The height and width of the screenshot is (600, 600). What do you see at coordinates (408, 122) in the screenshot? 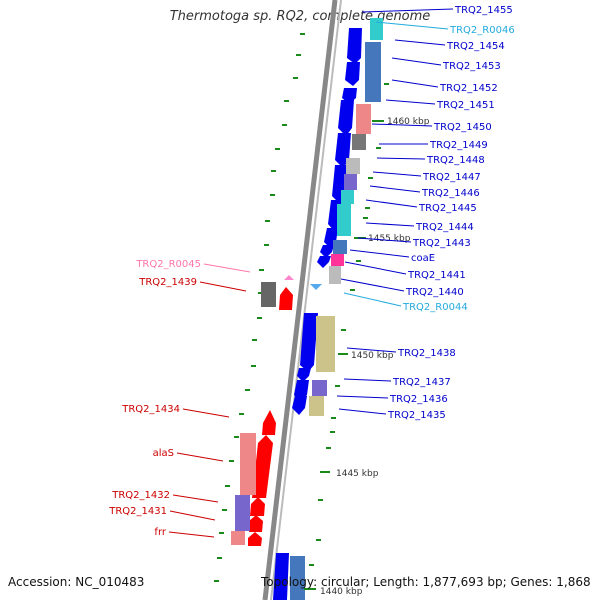
I see `kbp-label-1460: 1460 kbp` at bounding box center [408, 122].